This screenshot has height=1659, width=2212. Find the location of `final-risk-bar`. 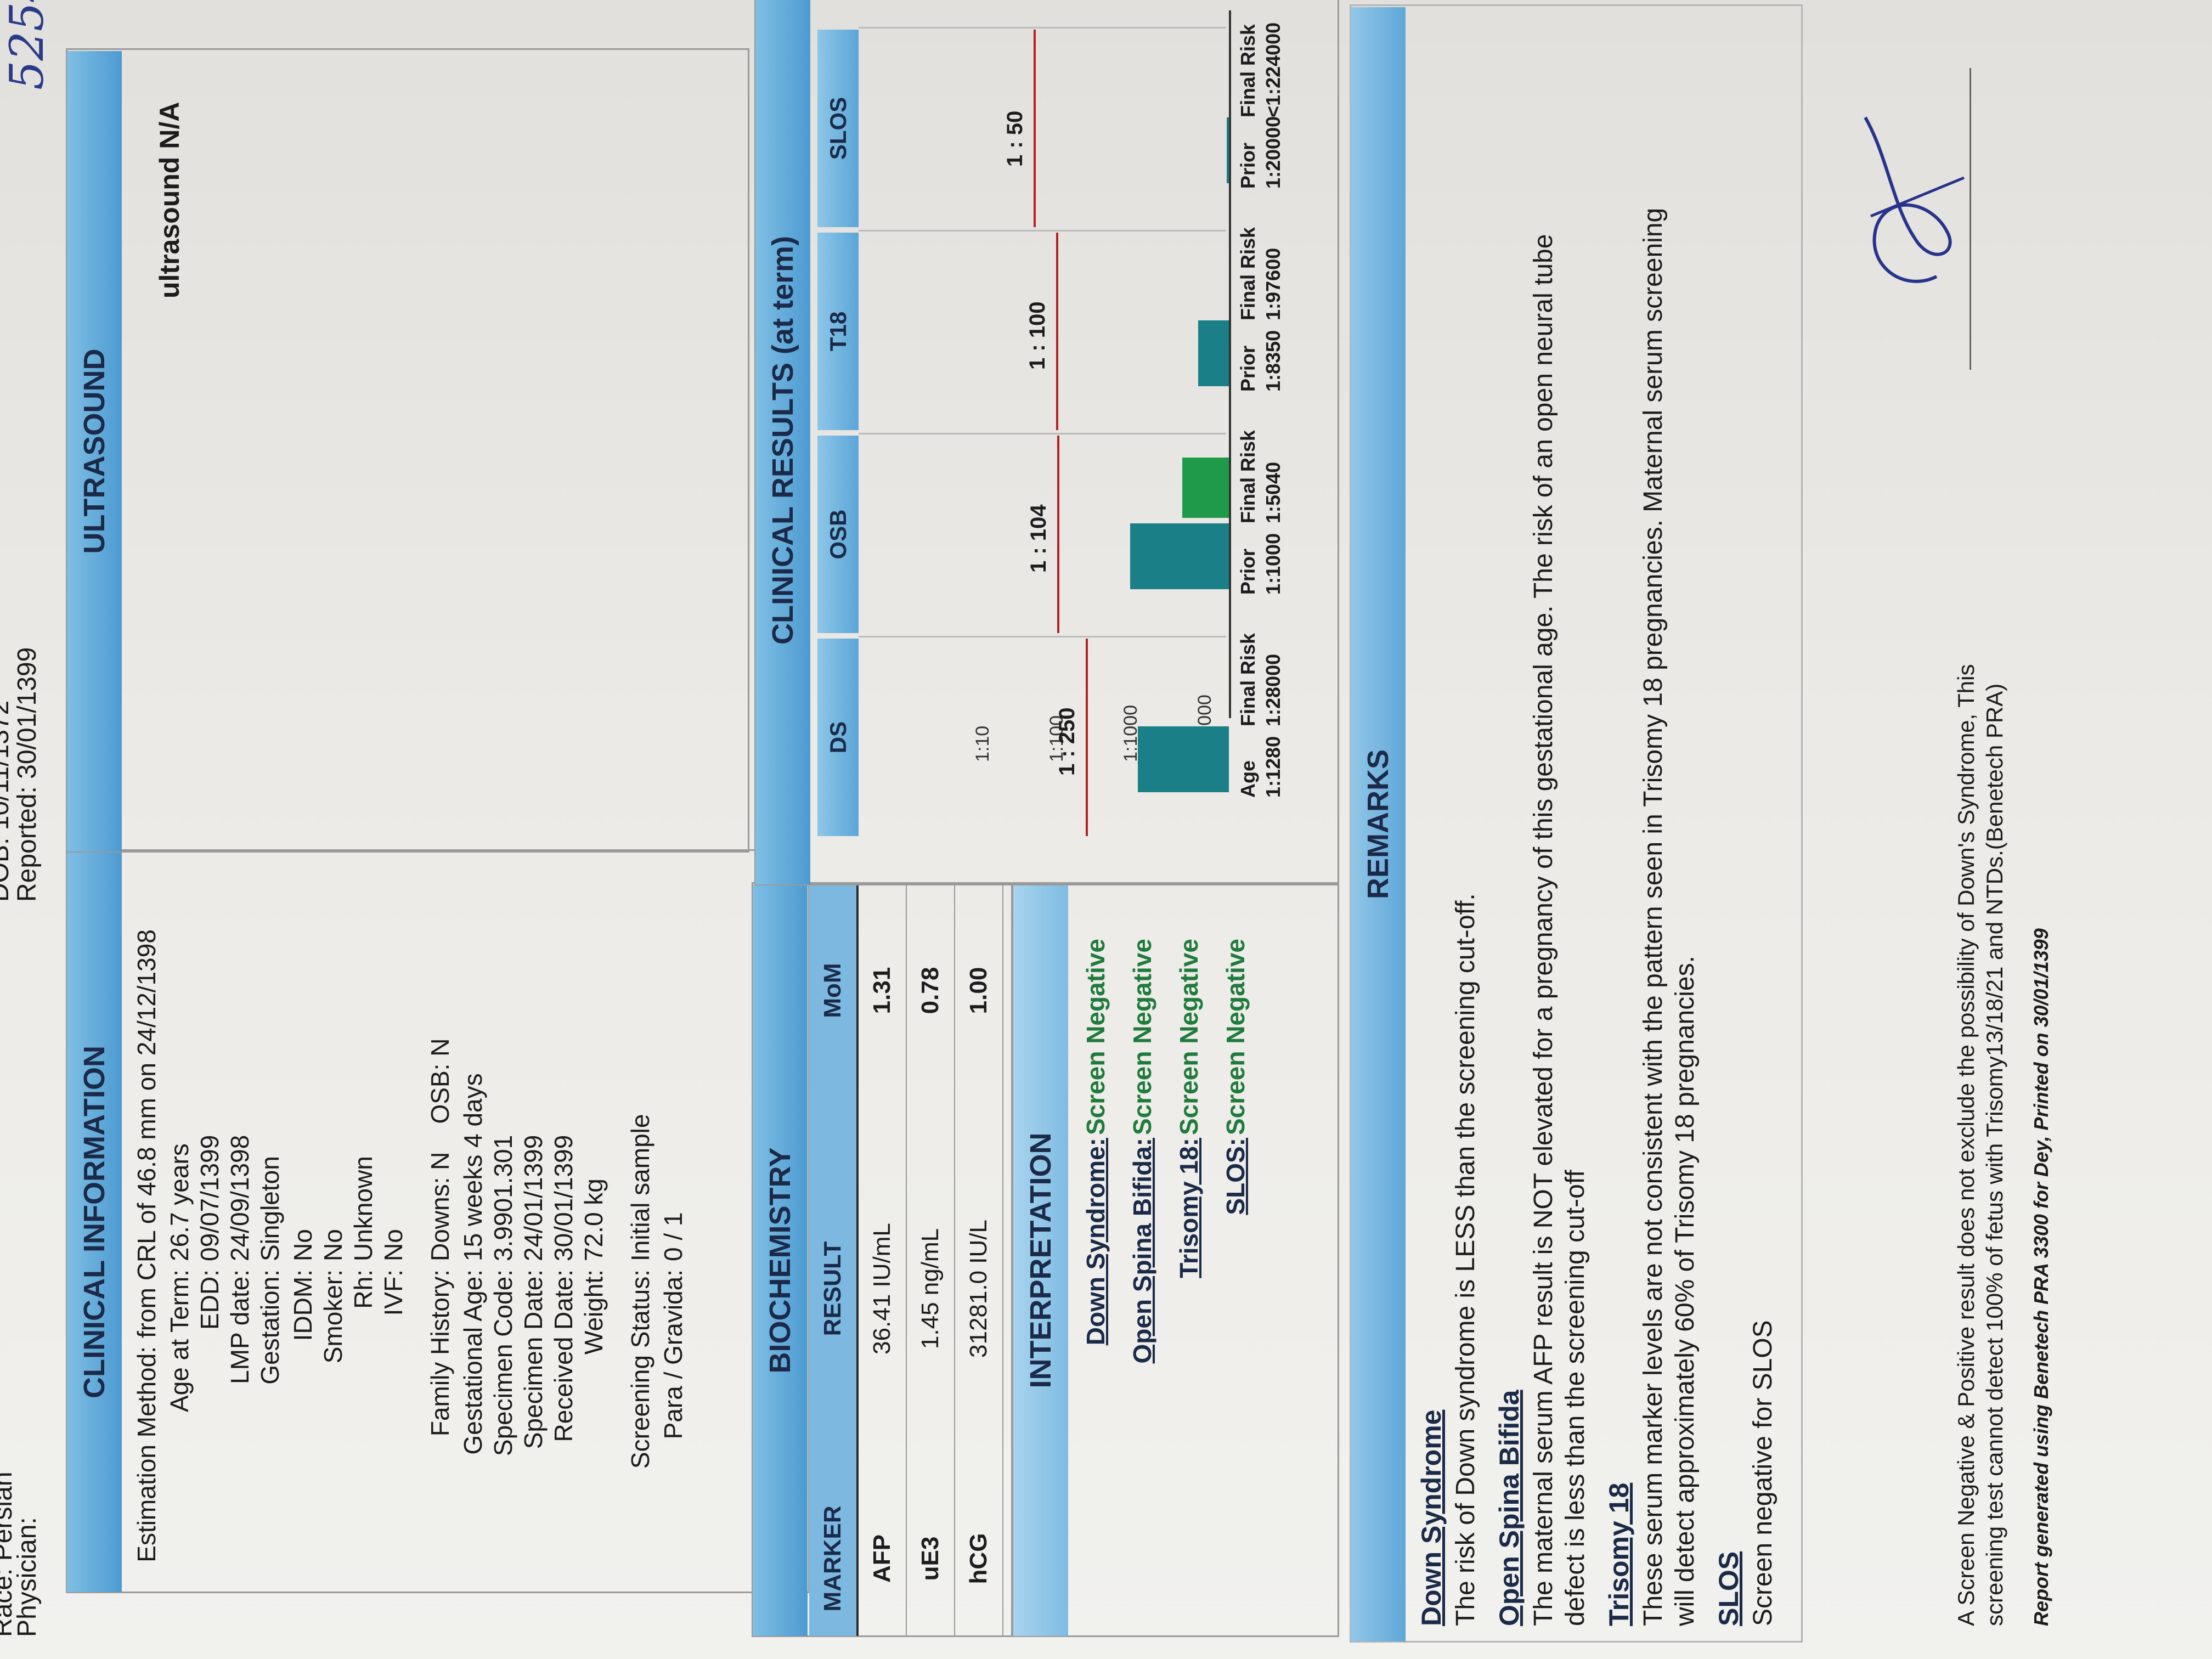

final-risk-bar is located at coordinates (1205, 488).